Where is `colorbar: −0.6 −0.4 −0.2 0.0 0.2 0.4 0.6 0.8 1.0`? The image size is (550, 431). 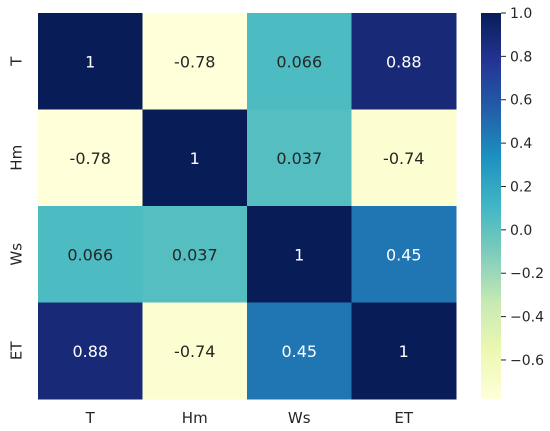
colorbar: −0.6 −0.4 −0.2 0.0 0.2 0.4 0.6 0.8 1.0 is located at coordinates (512, 202).